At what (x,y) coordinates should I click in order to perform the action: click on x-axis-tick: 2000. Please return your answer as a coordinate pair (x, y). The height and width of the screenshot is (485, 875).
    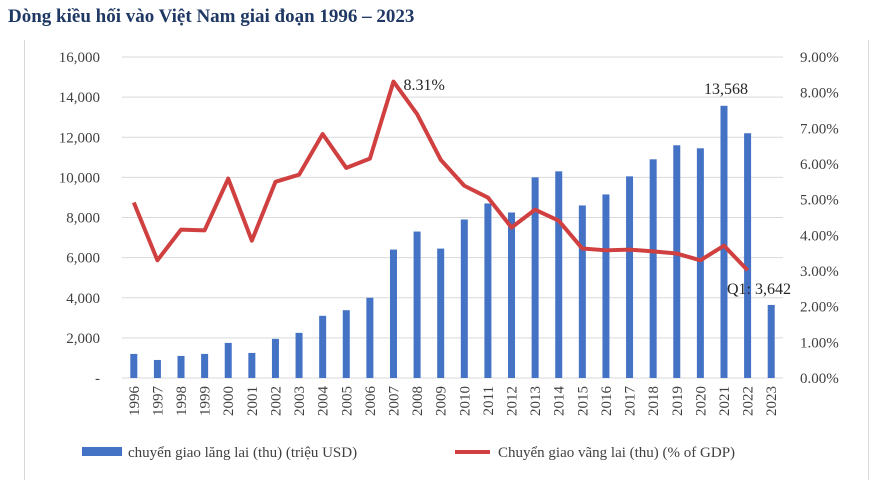
    Looking at the image, I should click on (229, 401).